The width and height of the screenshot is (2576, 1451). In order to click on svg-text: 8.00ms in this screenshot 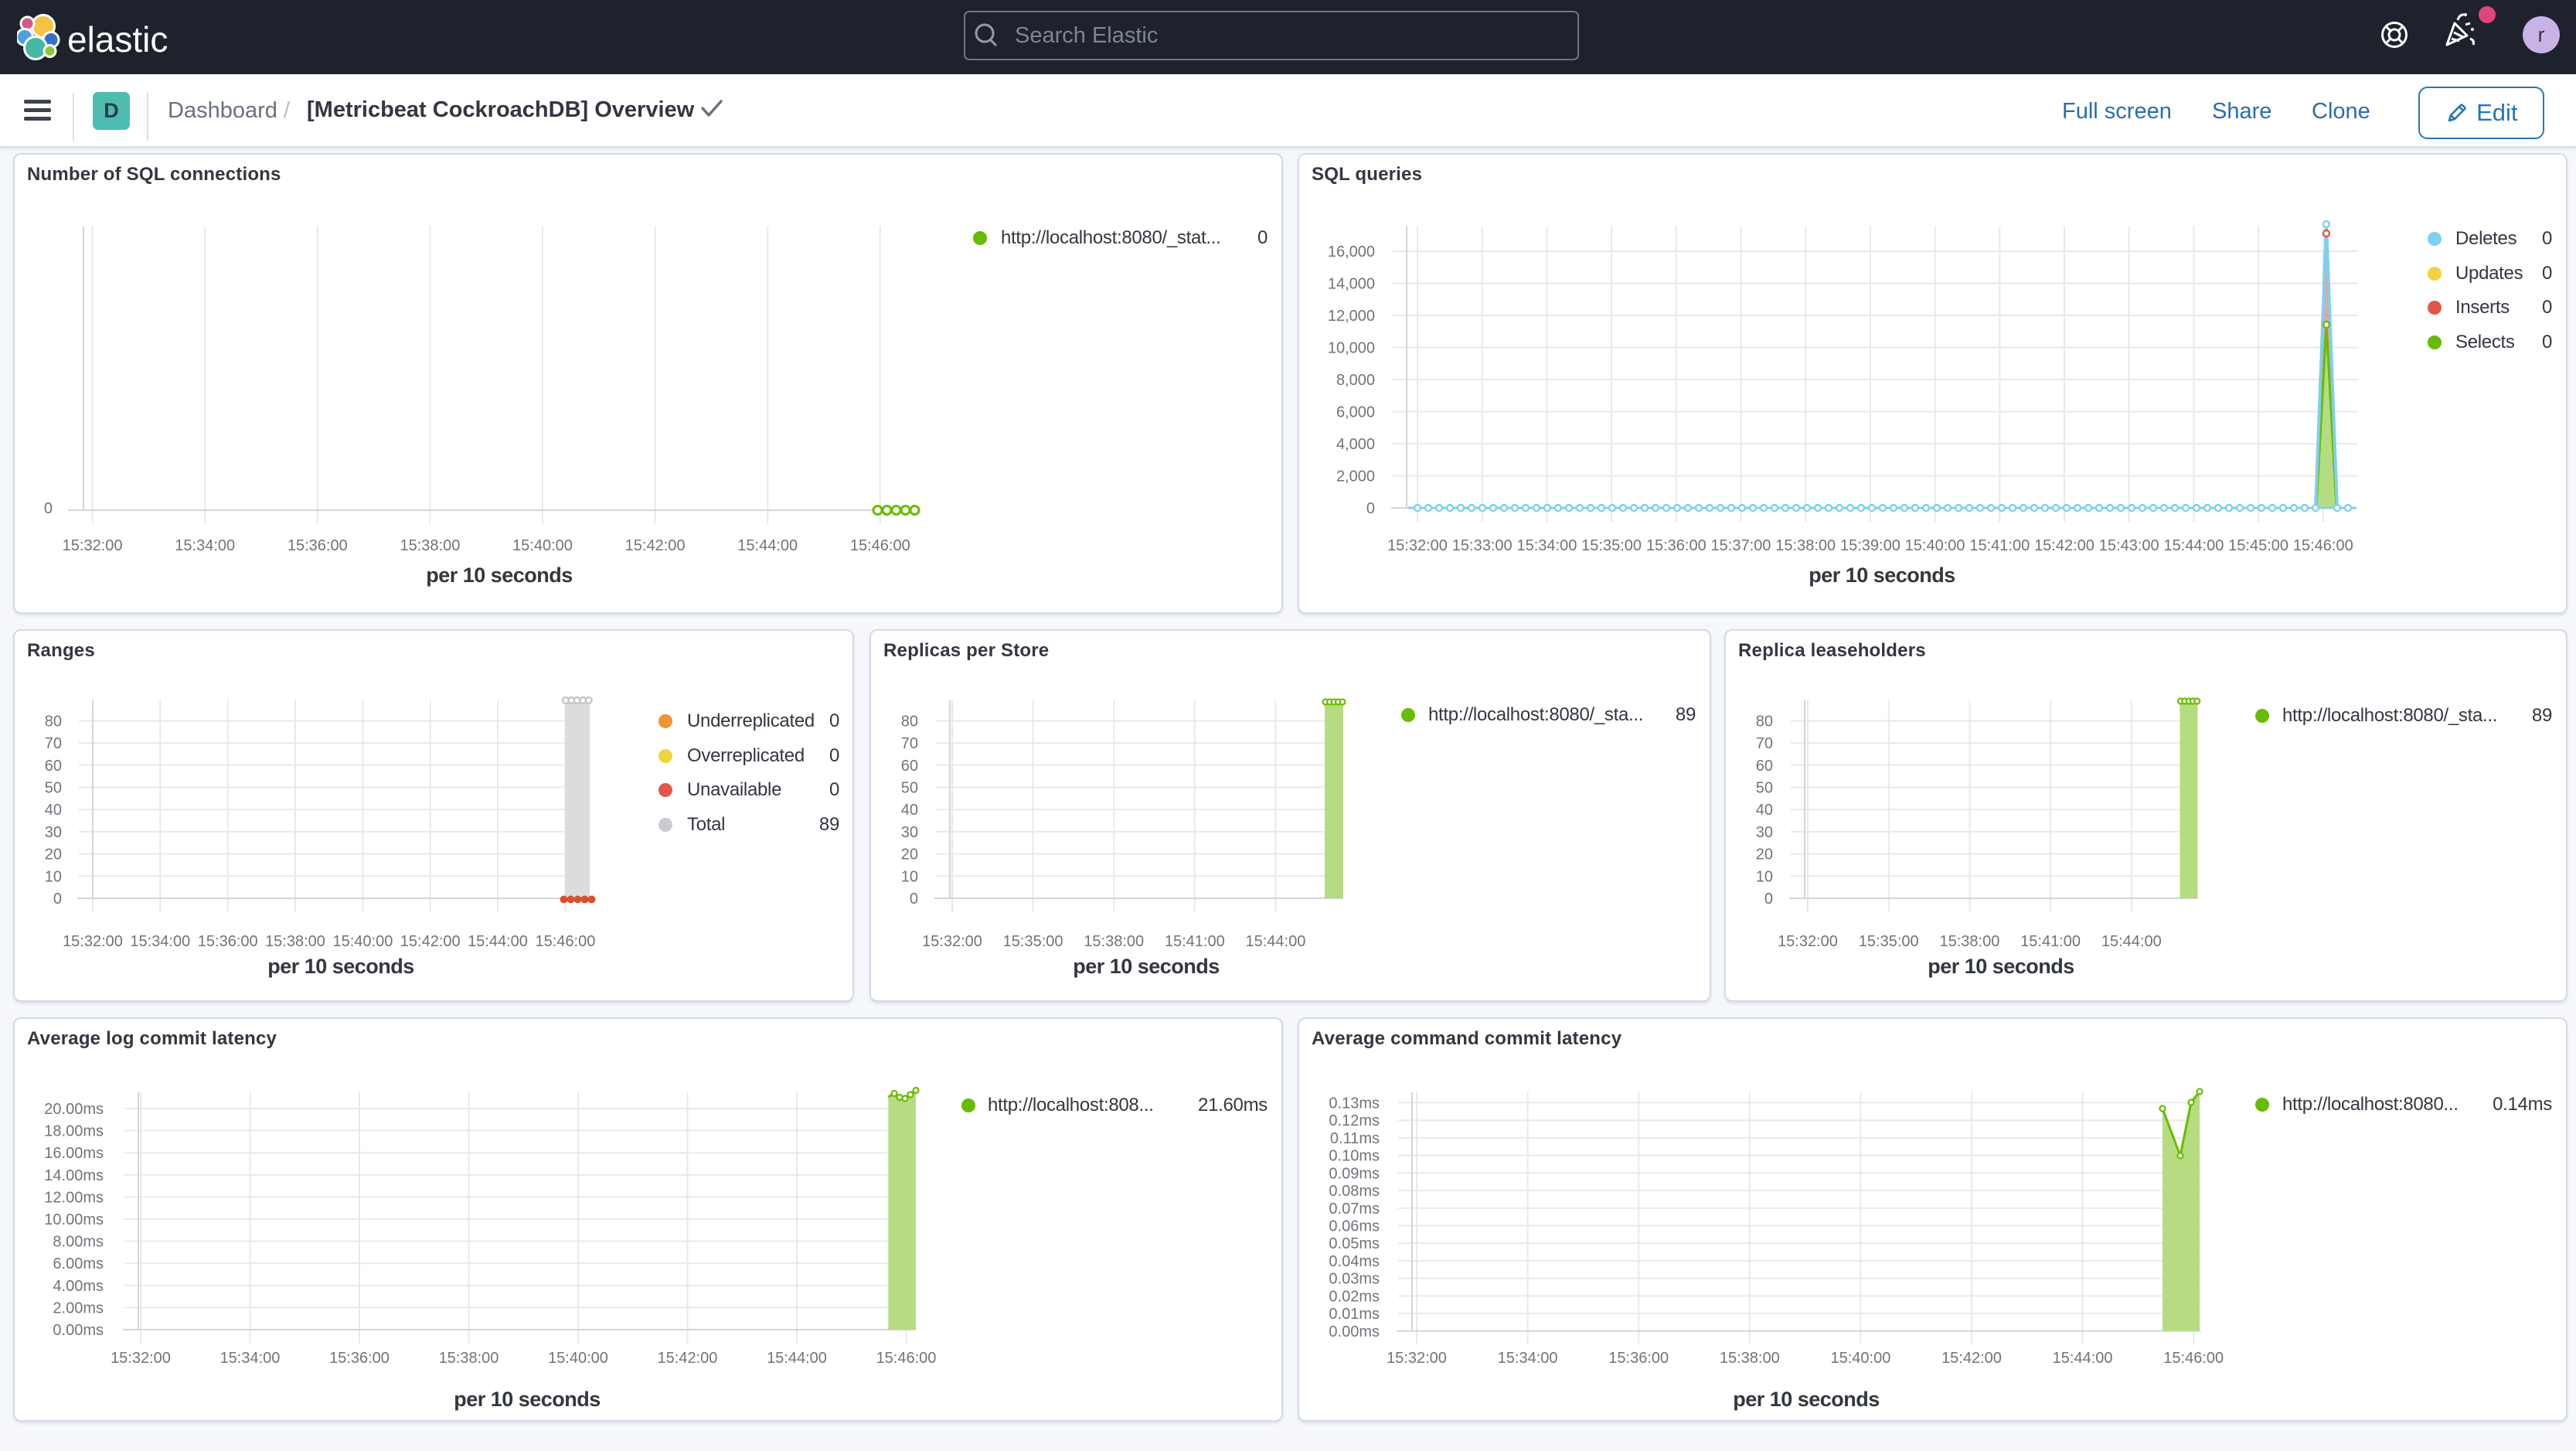, I will do `click(78, 1242)`.